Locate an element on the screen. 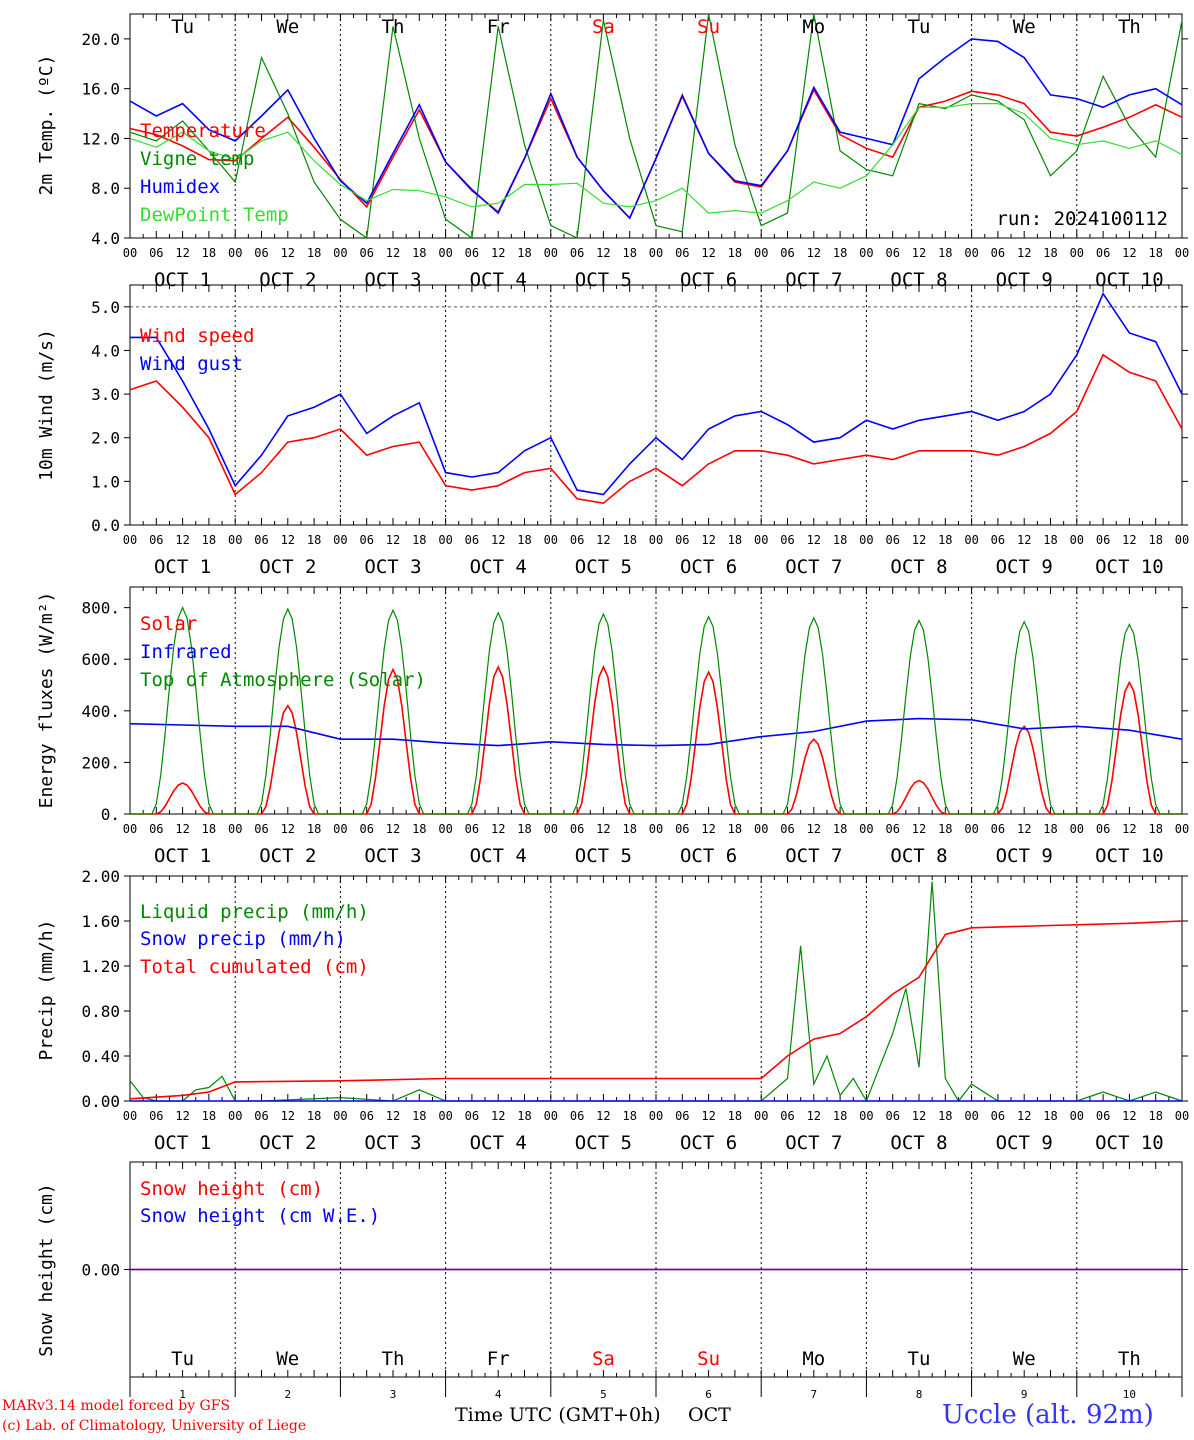 Image resolution: width=1194 pixels, height=1440 pixels. y-tick-label: 0.0 is located at coordinates (105, 525).